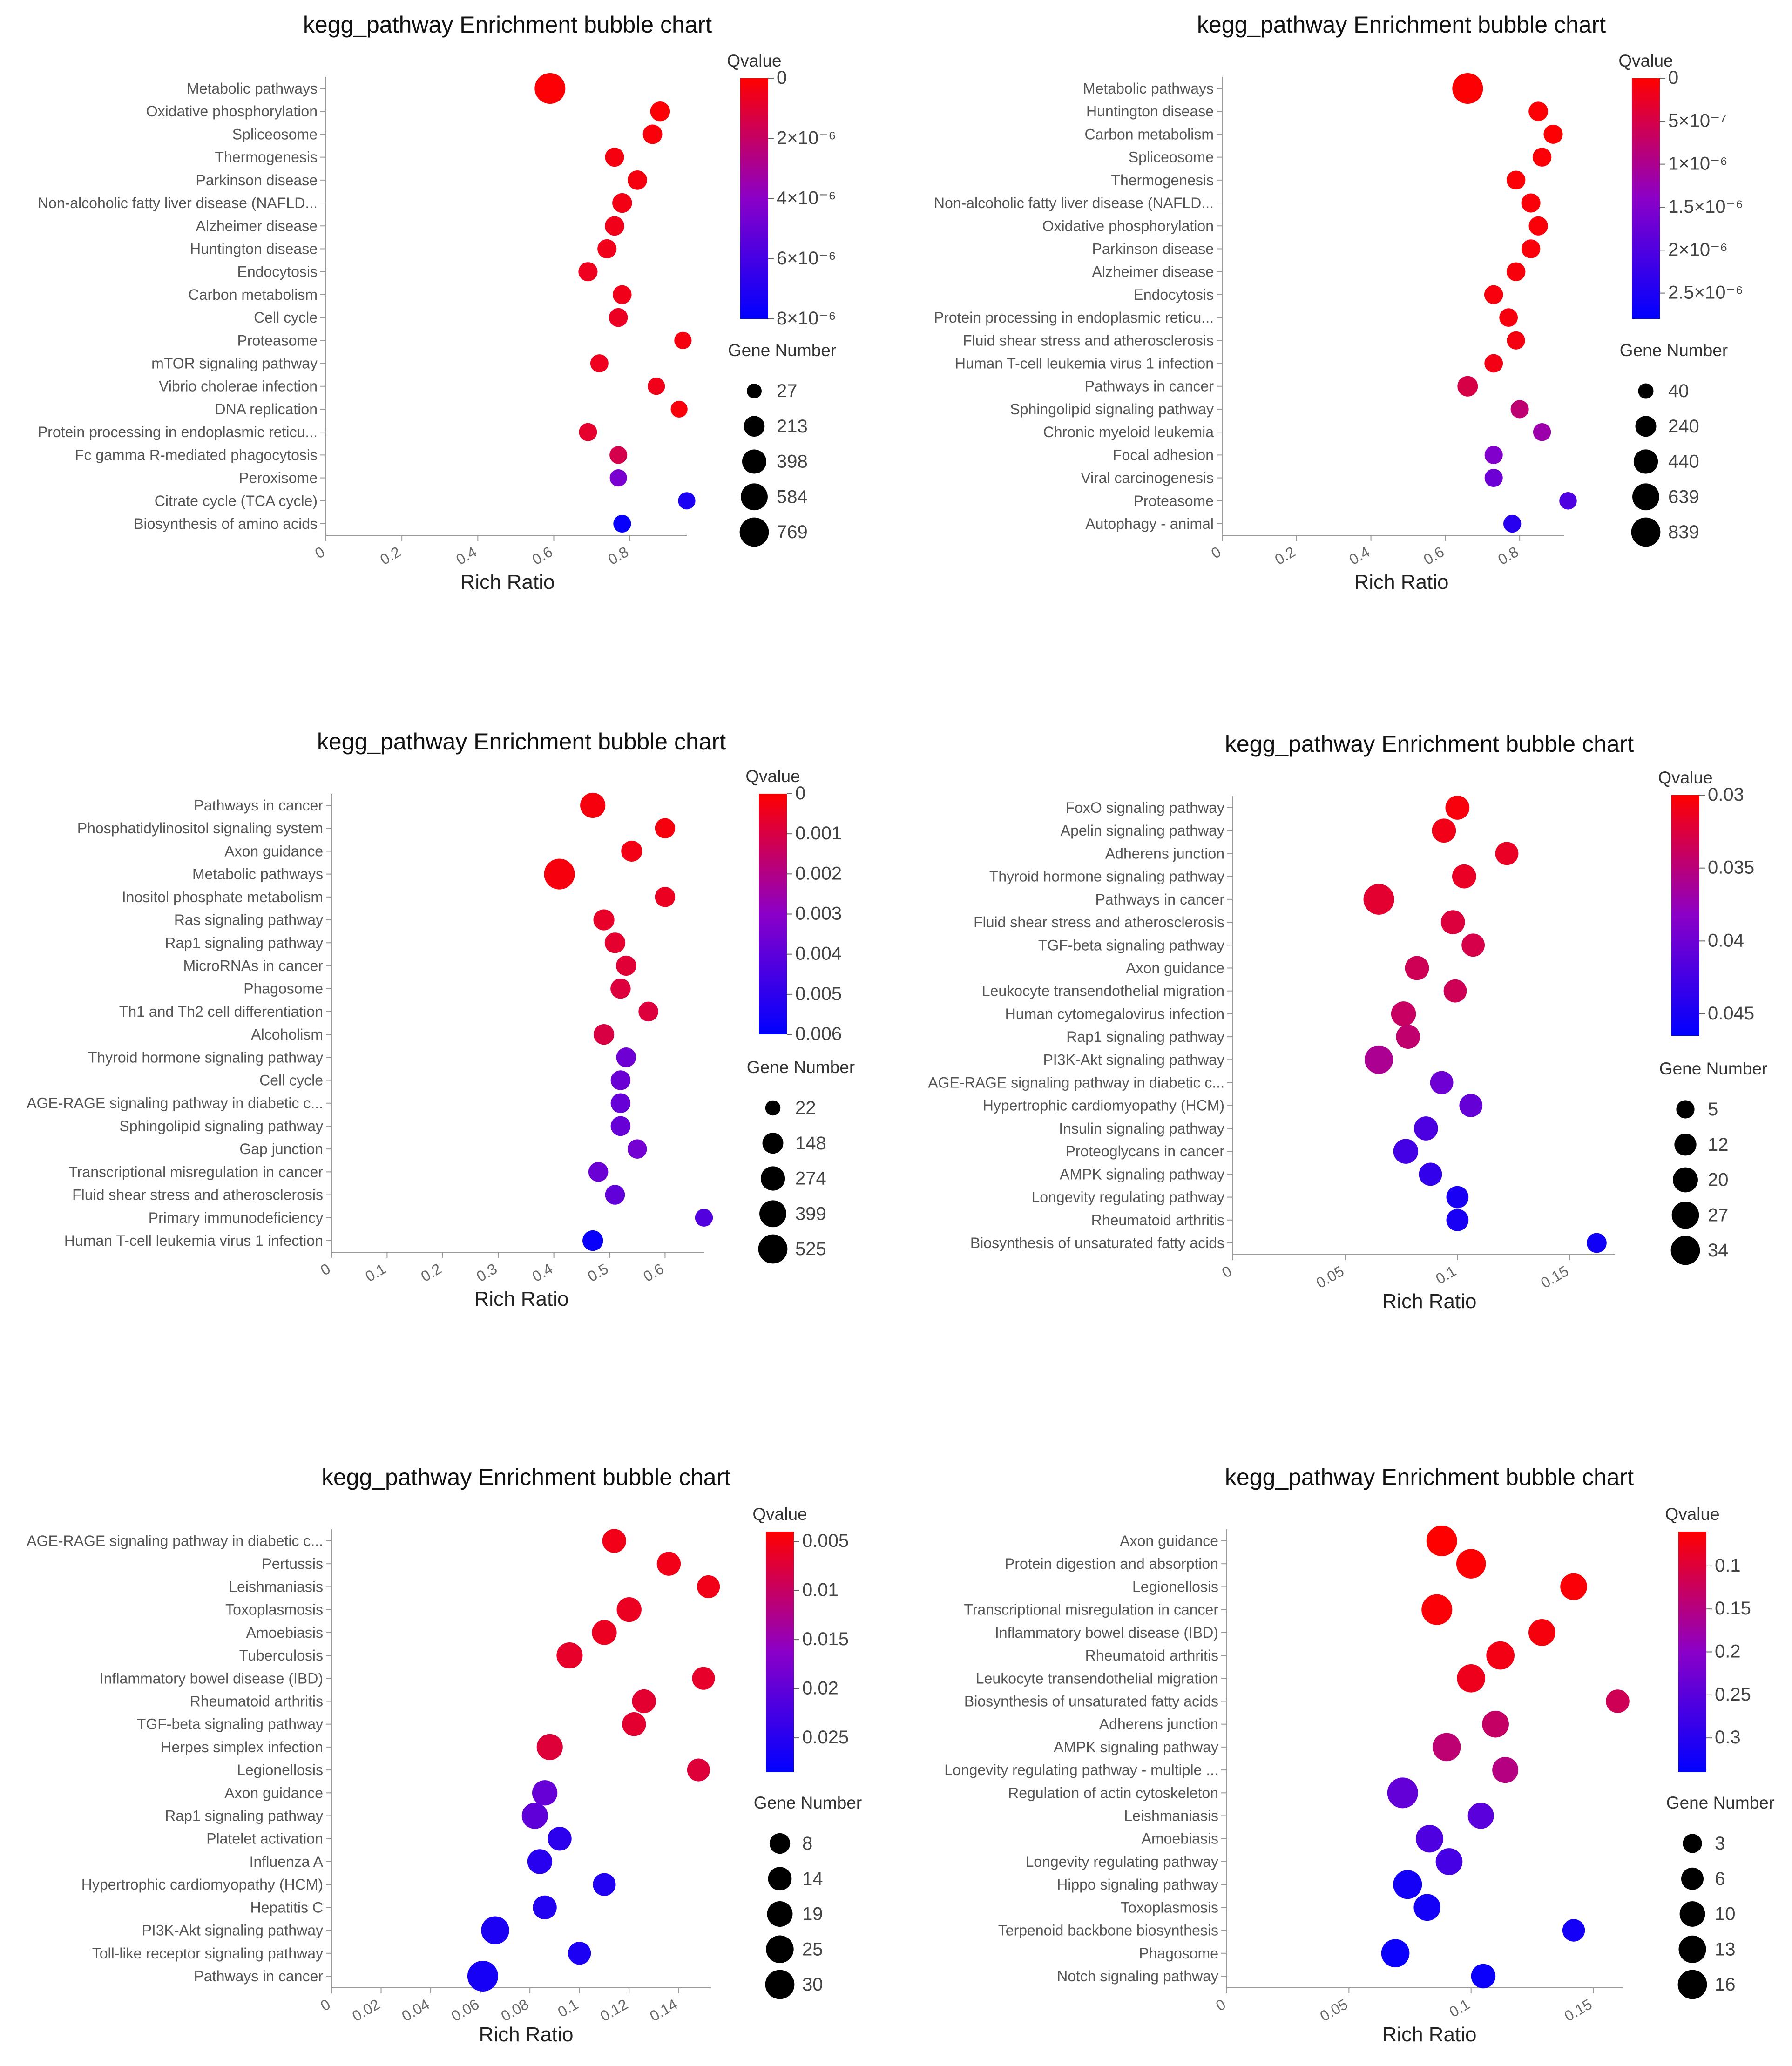 This screenshot has width=1792, height=2066. What do you see at coordinates (257, 874) in the screenshot?
I see `y-tick-label: Metabolic pathways` at bounding box center [257, 874].